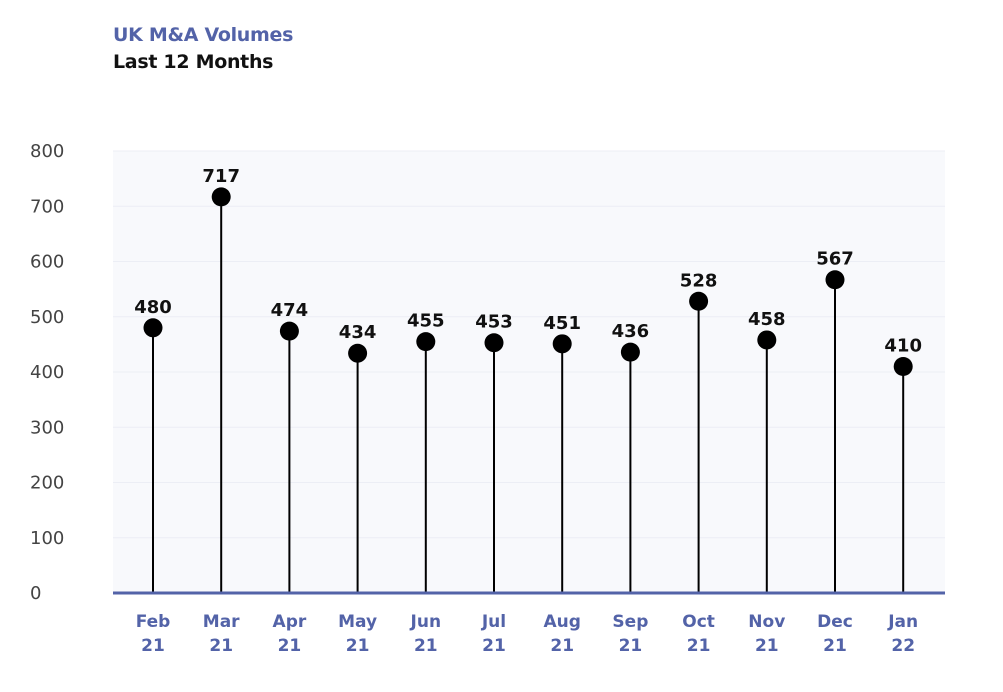 This screenshot has width=1003, height=692. Describe the element at coordinates (561, 622) in the screenshot. I see `x-tick-label-month: Aug` at that location.